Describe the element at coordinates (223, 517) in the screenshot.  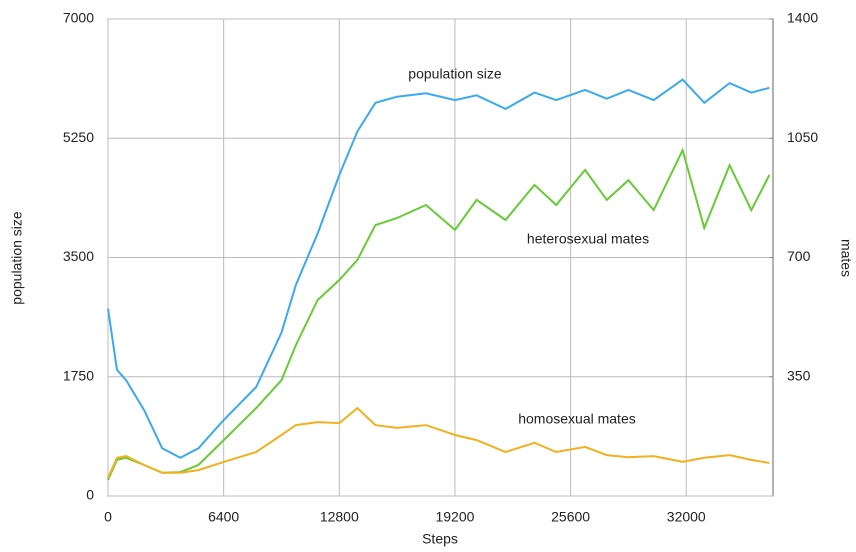
I see `x-tick-label: 6400` at that location.